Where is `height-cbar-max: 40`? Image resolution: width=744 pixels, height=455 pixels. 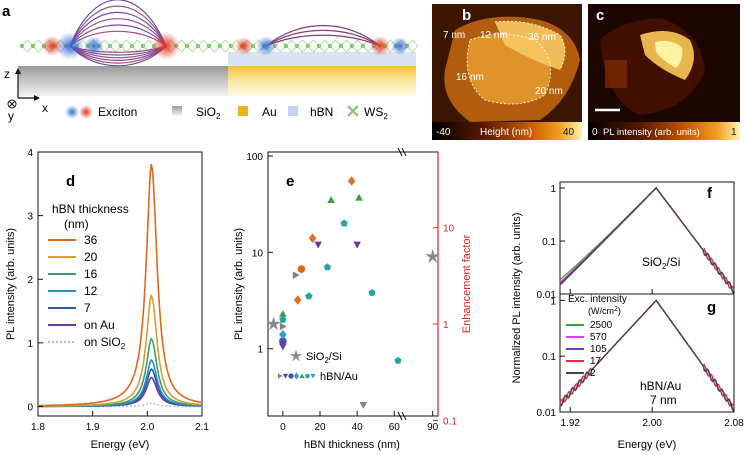
height-cbar-max: 40 is located at coordinates (569, 132).